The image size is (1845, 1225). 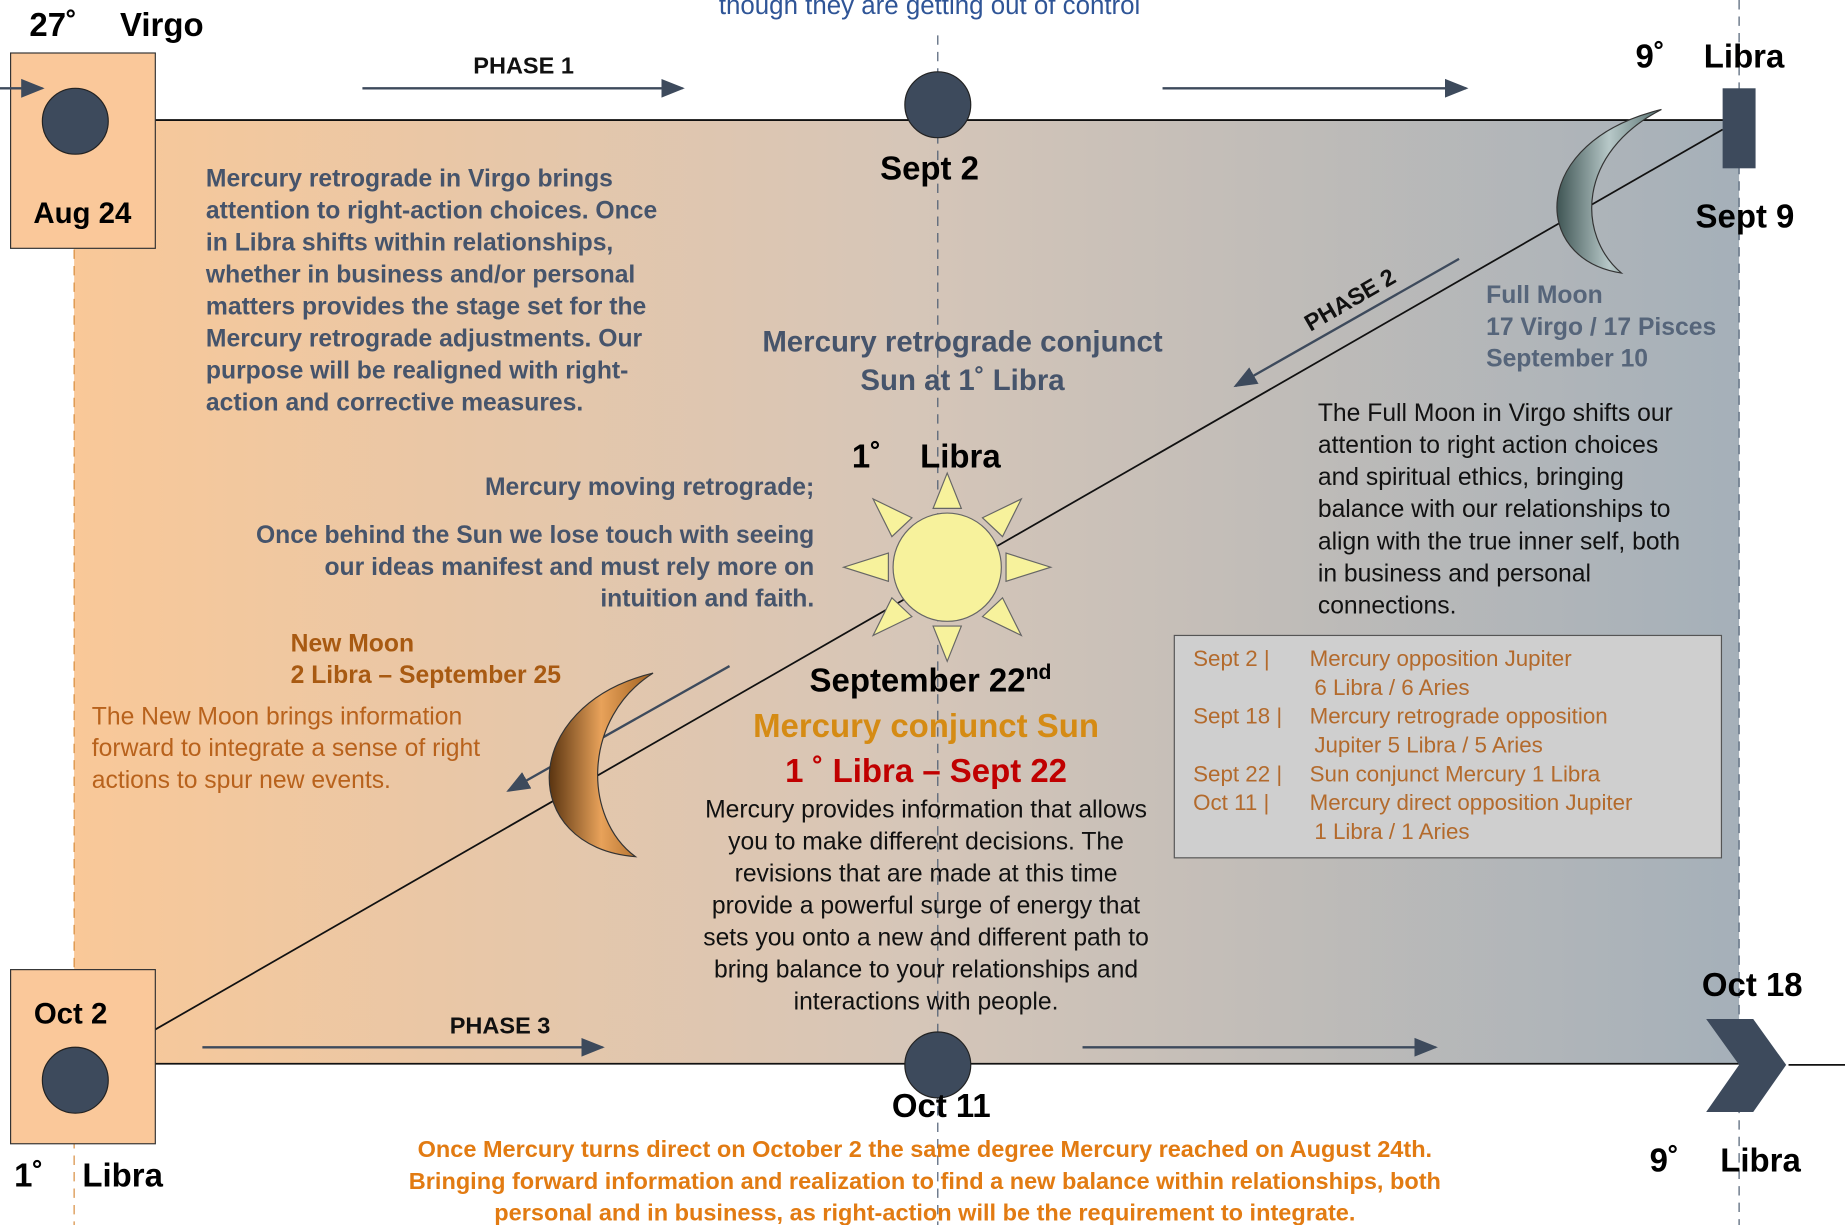 I want to click on new-moon-title: New Moon, so click(x=352, y=643).